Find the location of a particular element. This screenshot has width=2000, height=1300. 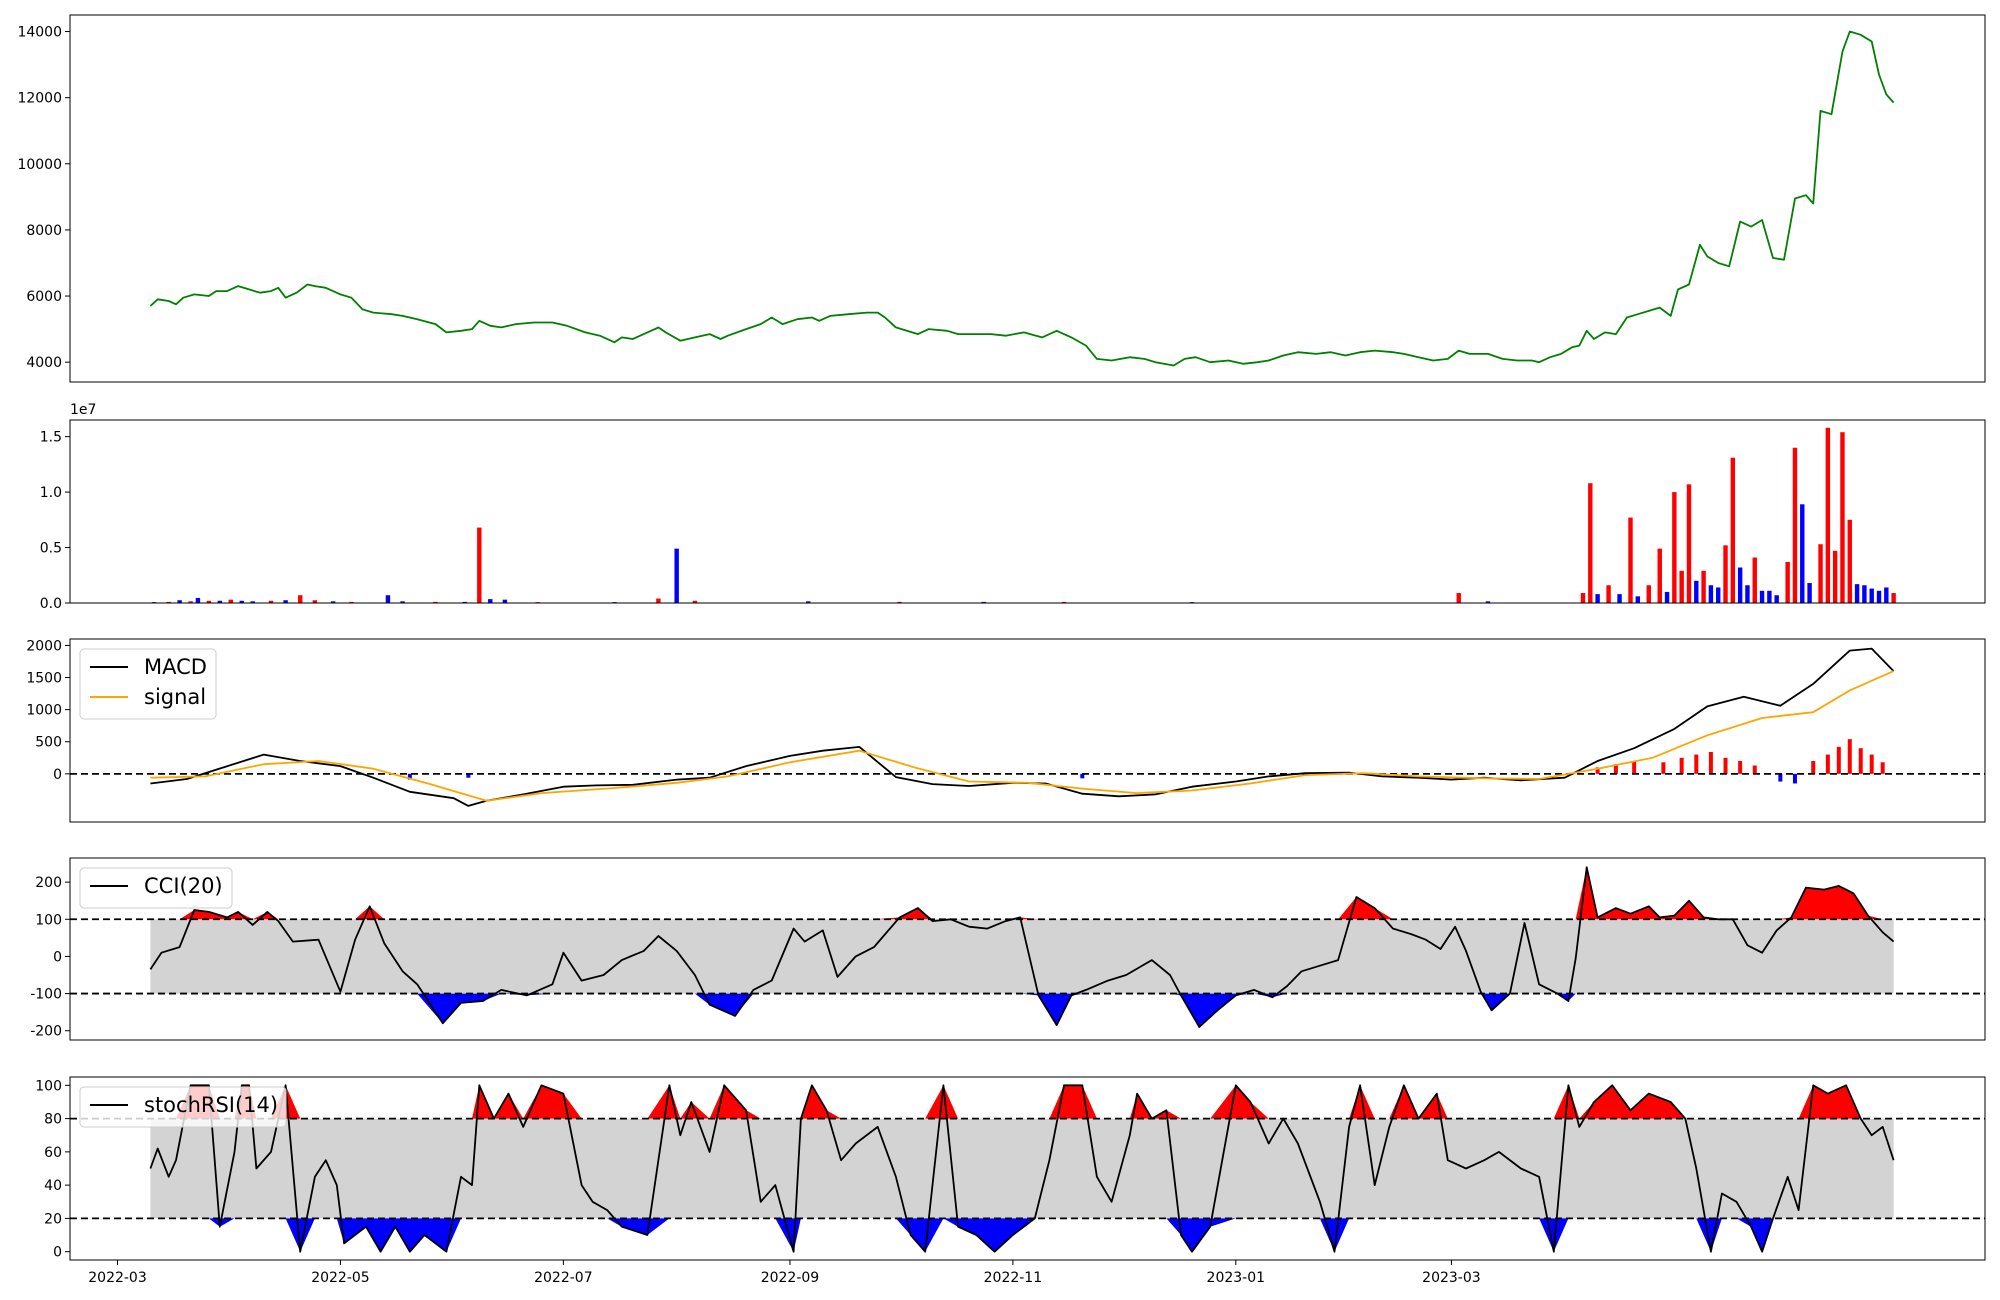

macd-ytick-label: 1000 is located at coordinates (44, 711).